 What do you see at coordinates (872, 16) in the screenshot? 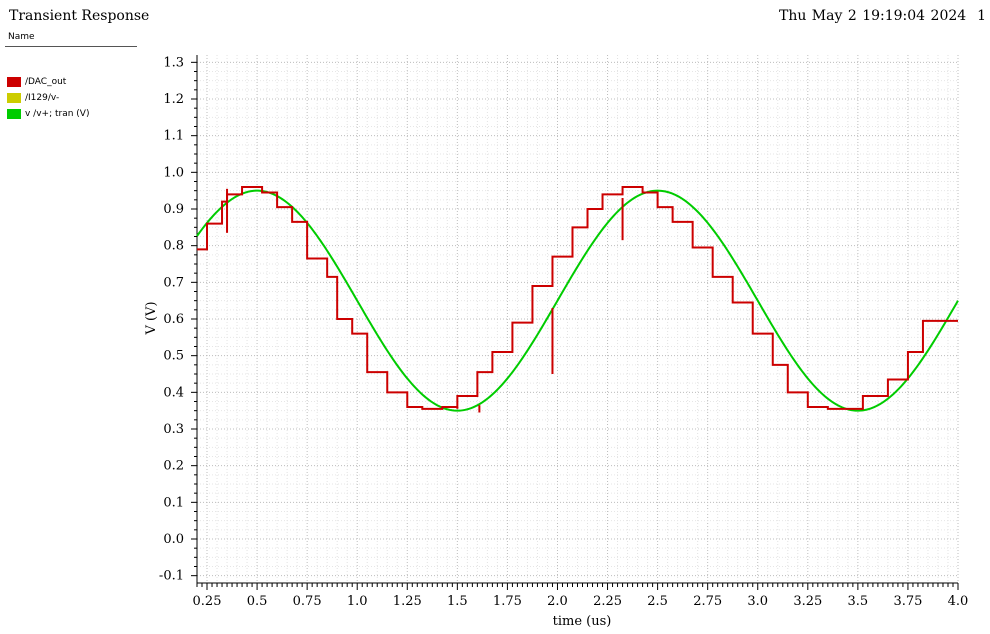
I see `datetime-text: Thu May 2 19:19:04 2024` at bounding box center [872, 16].